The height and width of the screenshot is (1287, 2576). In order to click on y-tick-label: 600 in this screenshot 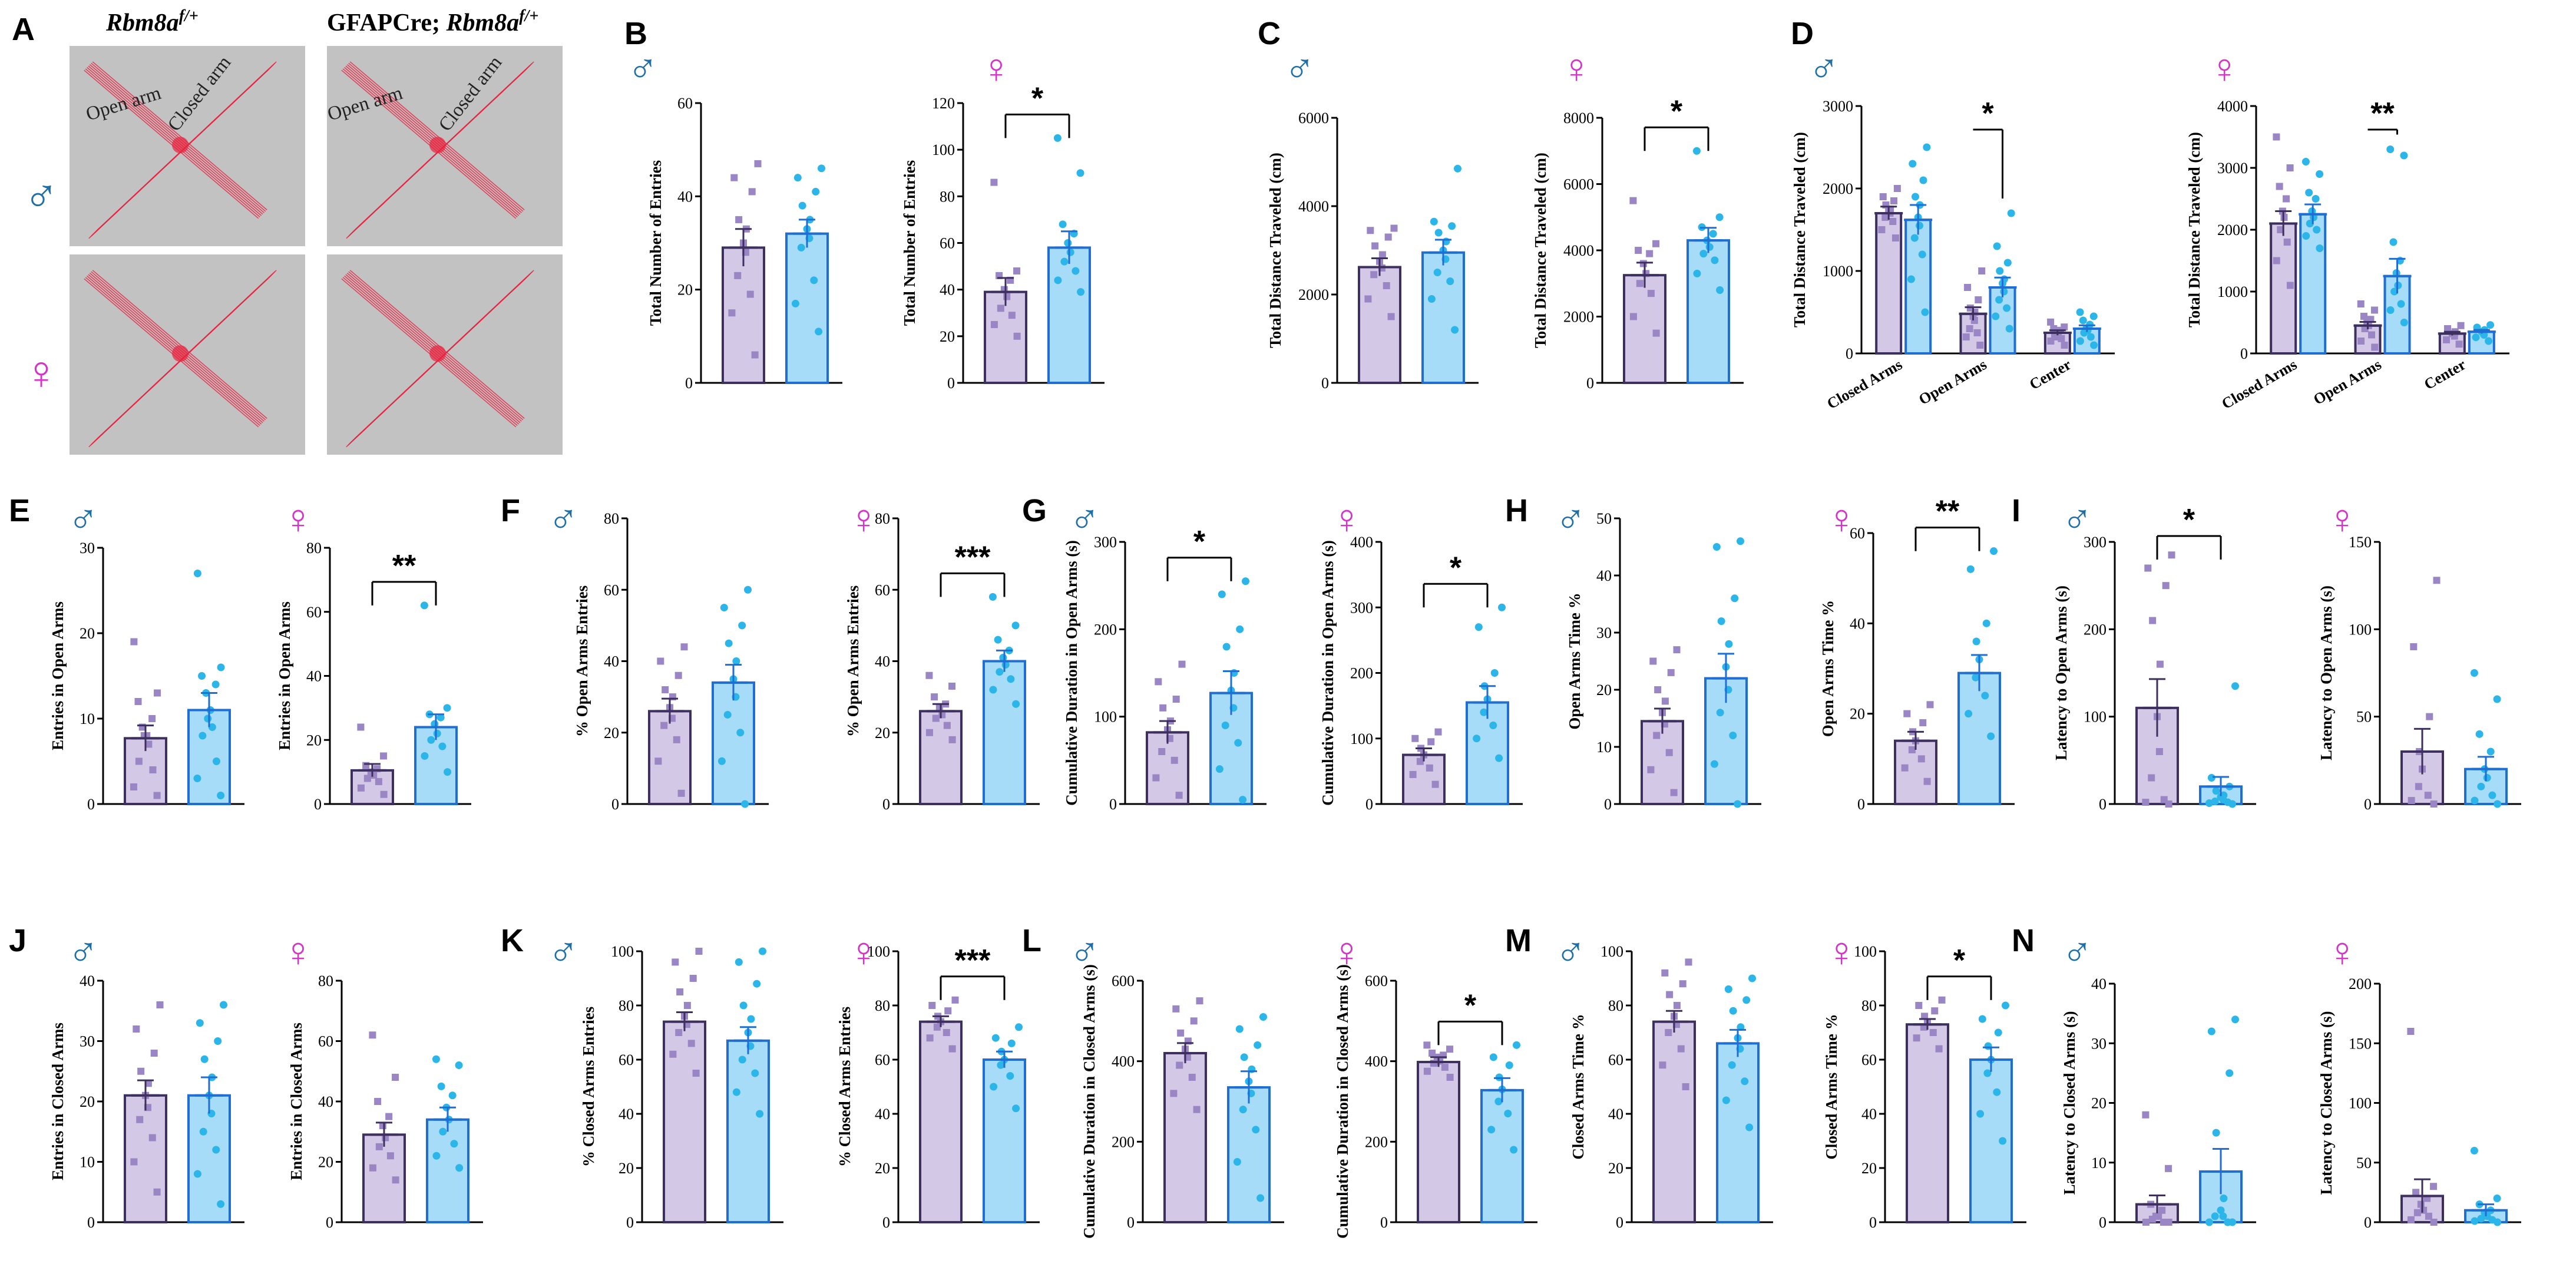, I will do `click(1376, 981)`.